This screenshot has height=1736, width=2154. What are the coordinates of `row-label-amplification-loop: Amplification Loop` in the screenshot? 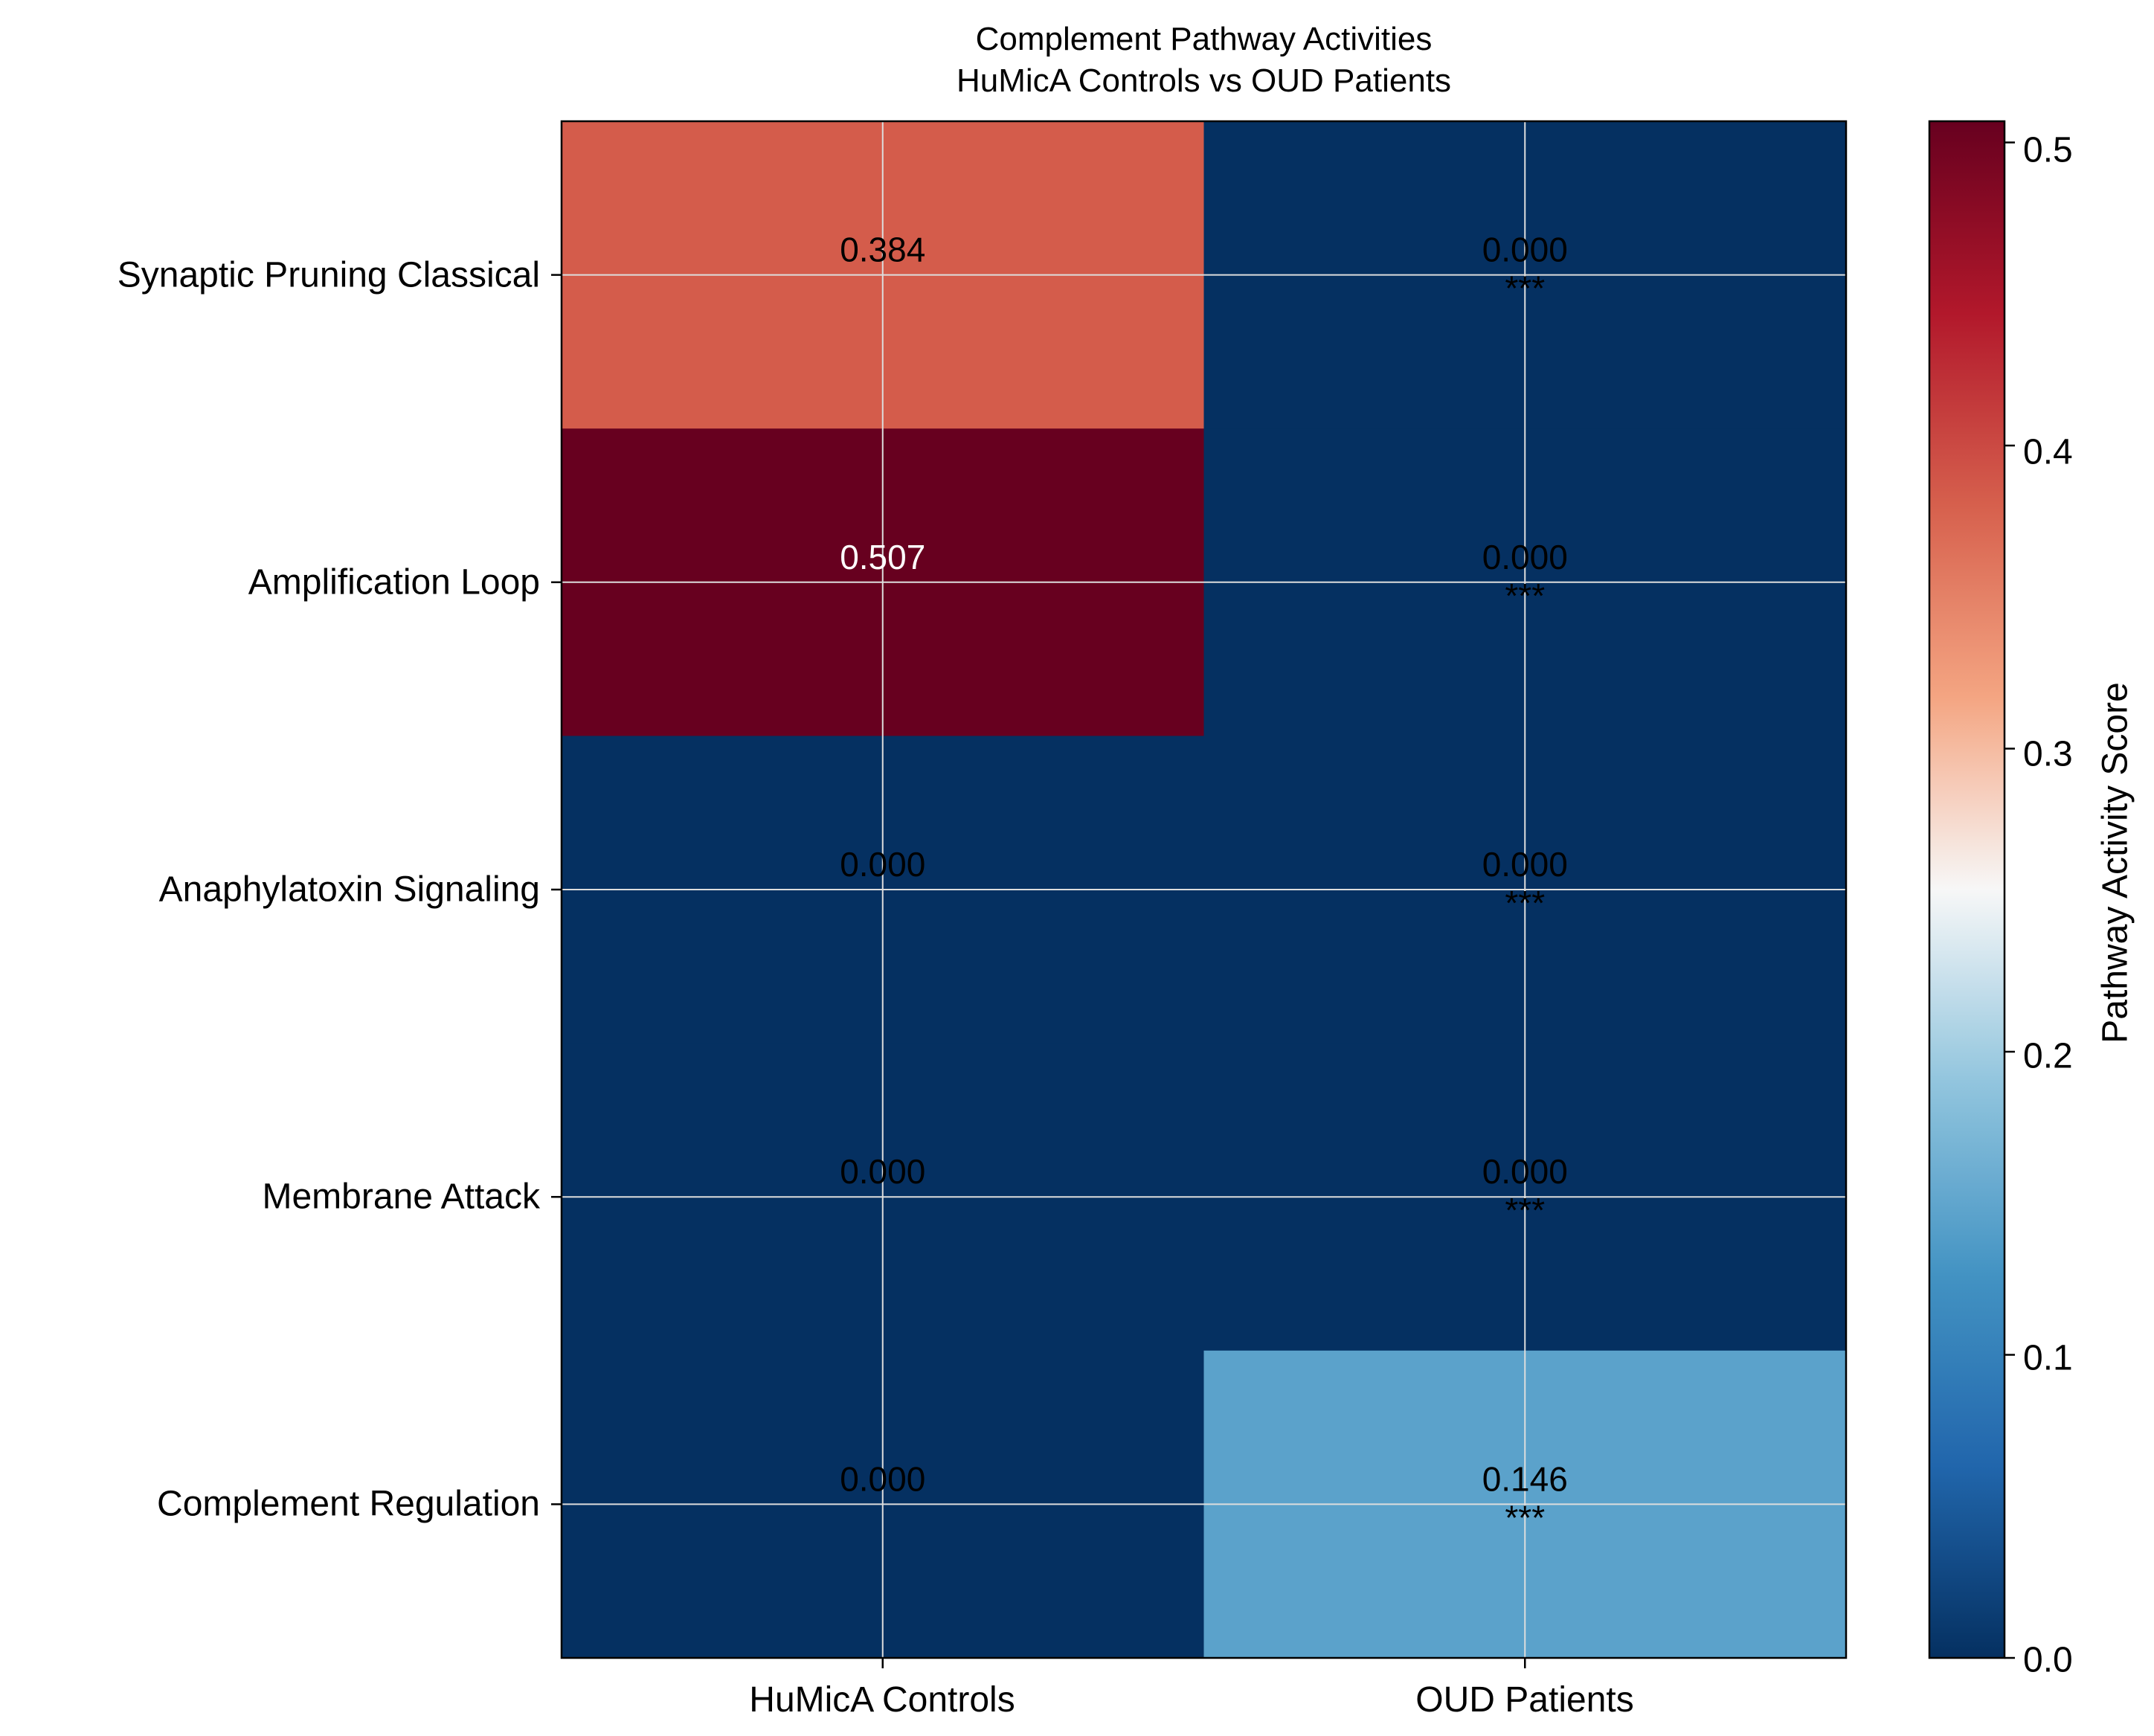 It's located at (394, 582).